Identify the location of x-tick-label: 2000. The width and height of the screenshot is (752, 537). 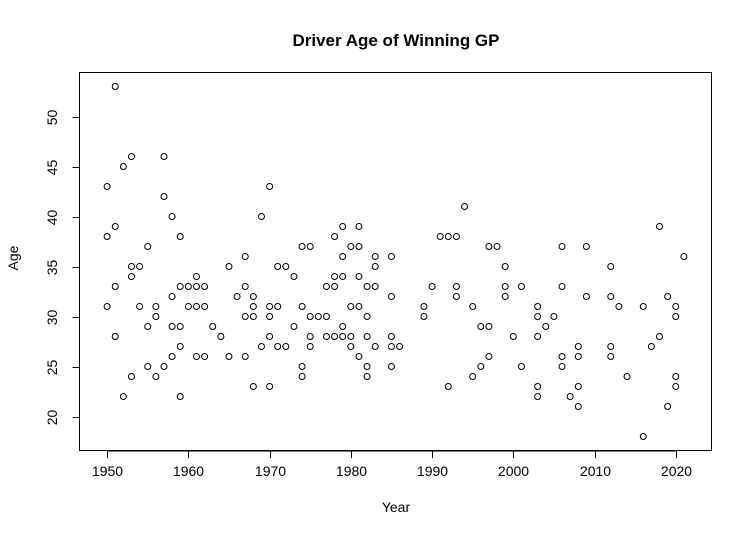
(513, 471).